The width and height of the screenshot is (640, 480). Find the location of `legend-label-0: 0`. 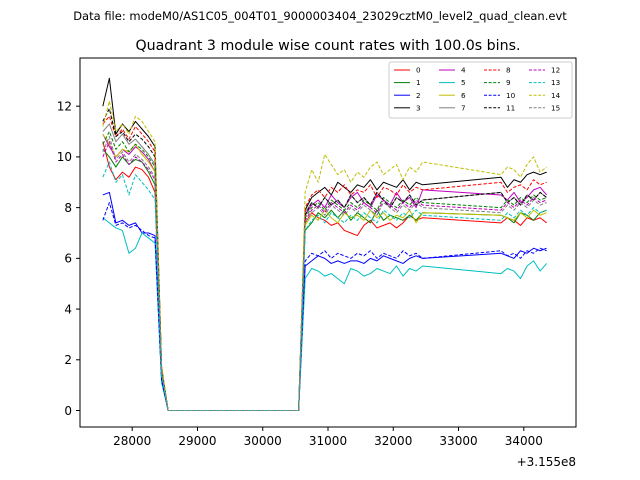

legend-label-0: 0 is located at coordinates (418, 70).